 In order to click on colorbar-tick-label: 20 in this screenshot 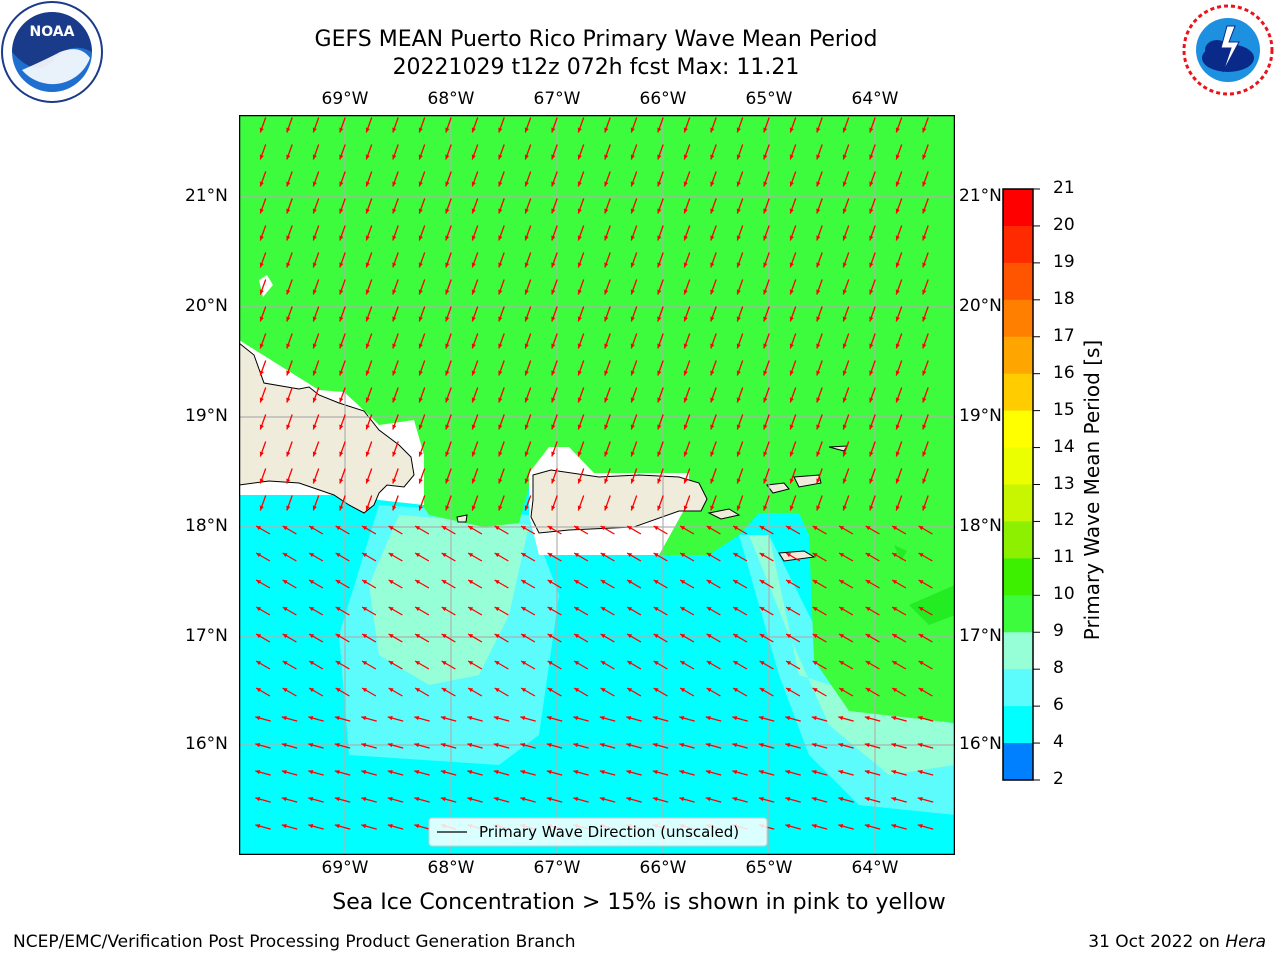, I will do `click(1064, 224)`.